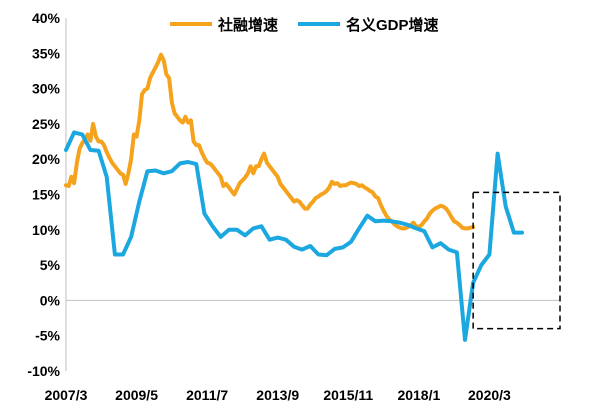 The height and width of the screenshot is (412, 612). Describe the element at coordinates (207, 395) in the screenshot. I see `x-tick-label: 2011/7` at that location.